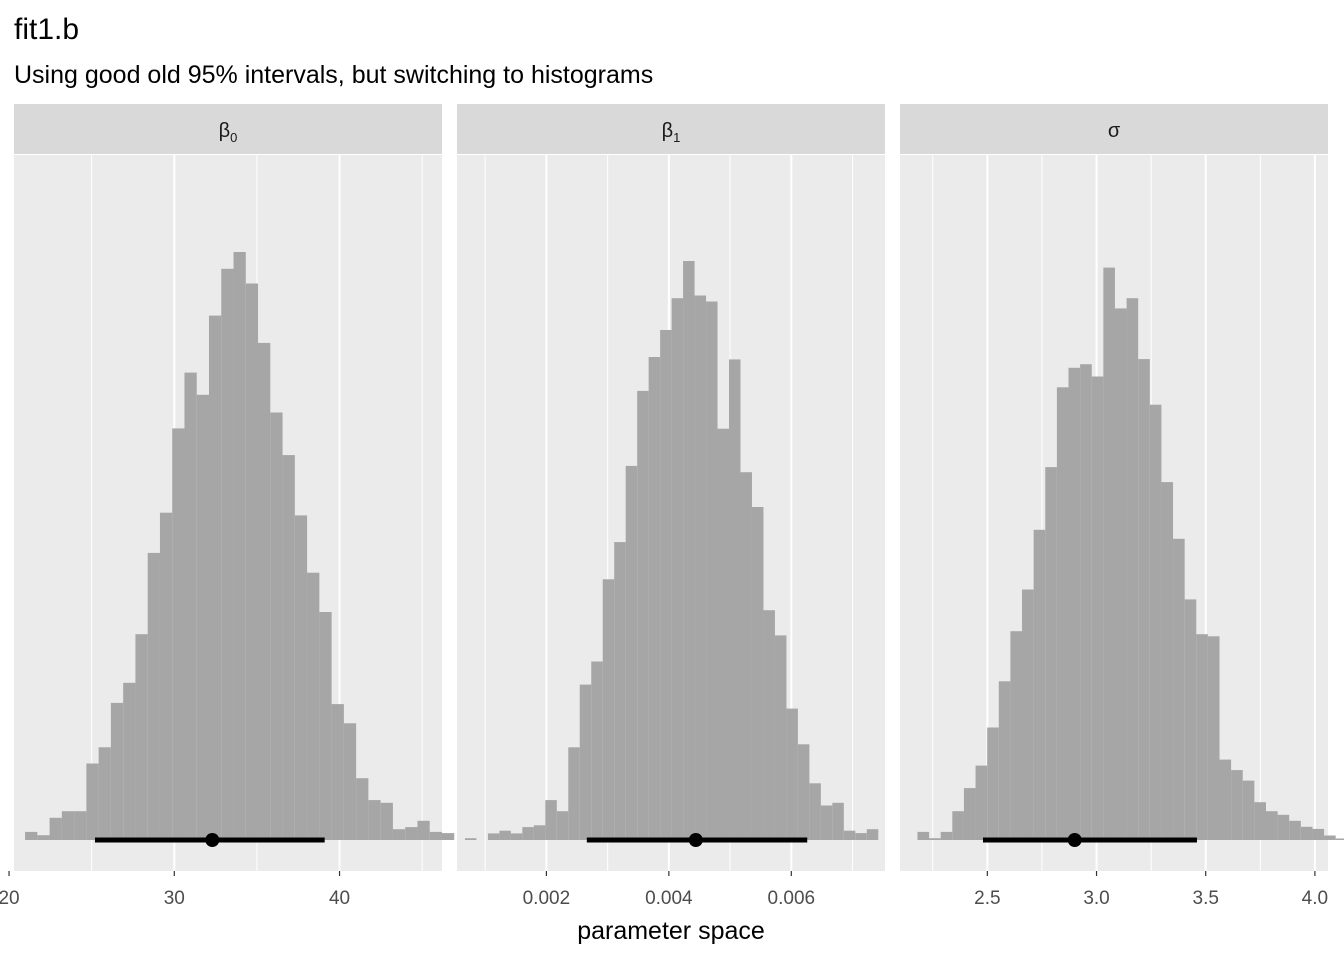 This screenshot has height=960, width=1344. What do you see at coordinates (671, 931) in the screenshot?
I see `x-axis-title: parameter space` at bounding box center [671, 931].